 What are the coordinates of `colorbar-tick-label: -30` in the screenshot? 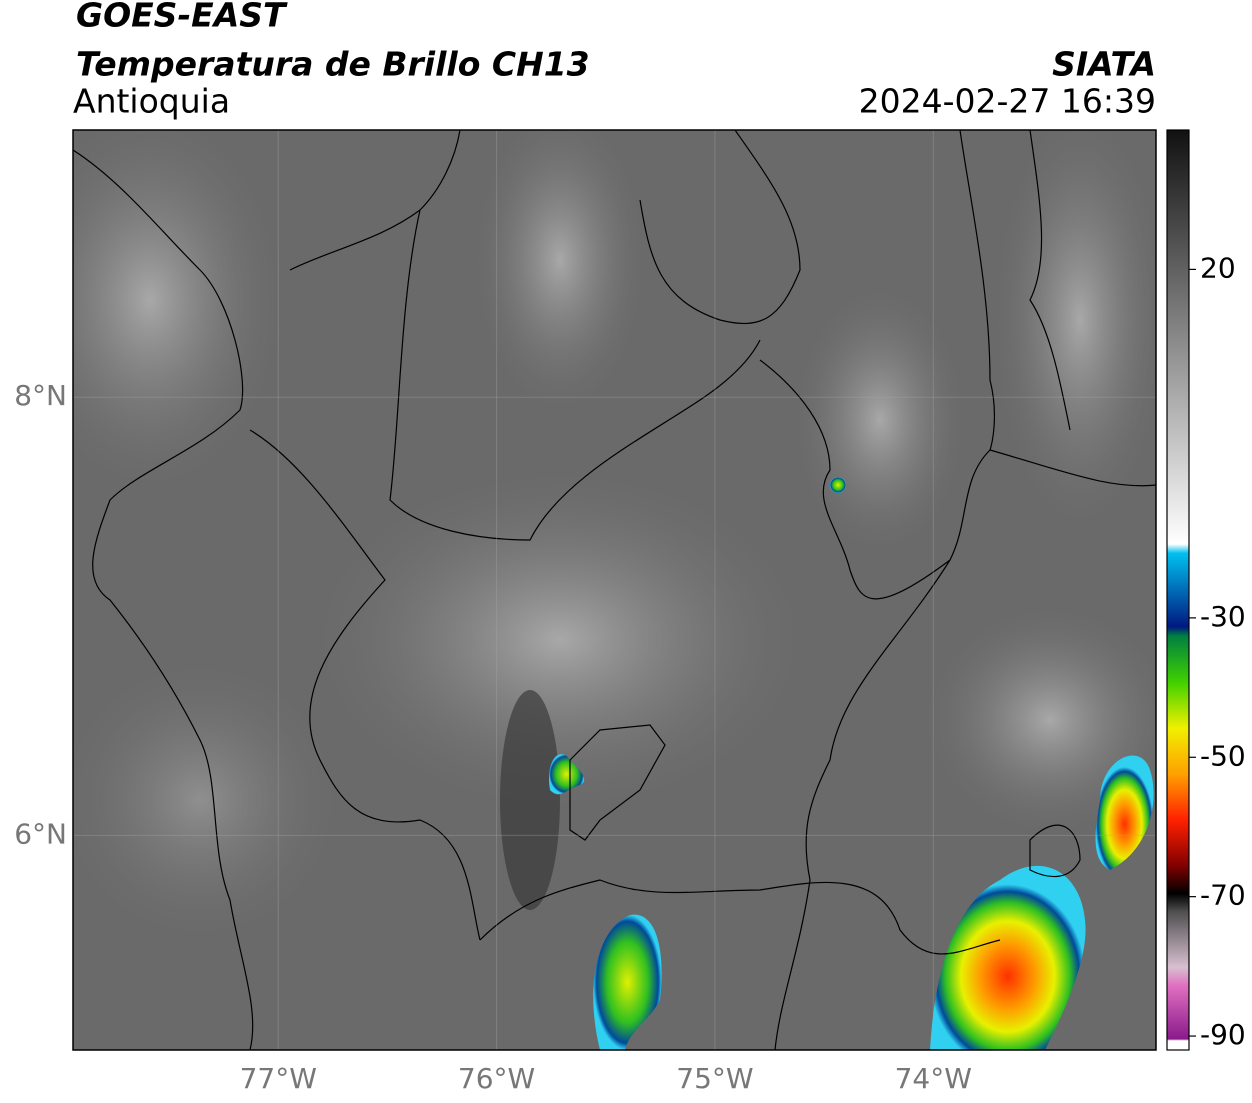 It's located at (1223, 616).